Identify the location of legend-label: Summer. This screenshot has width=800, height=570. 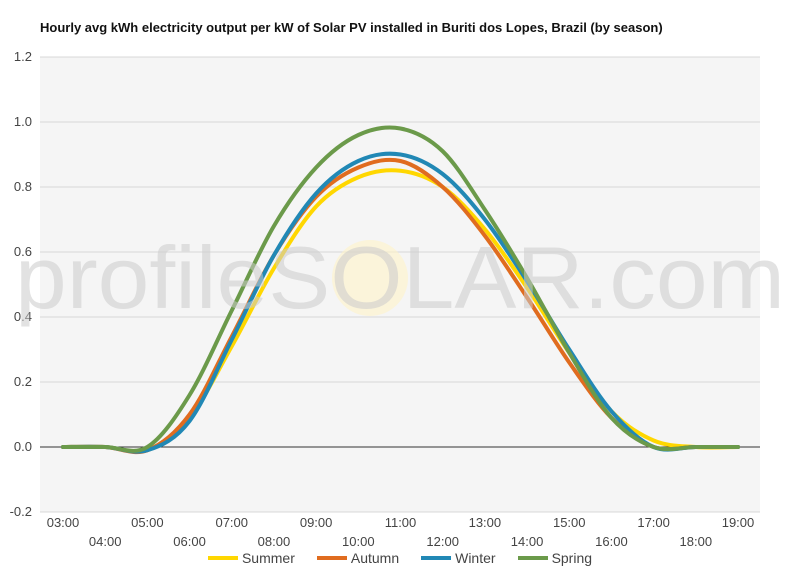
(268, 558).